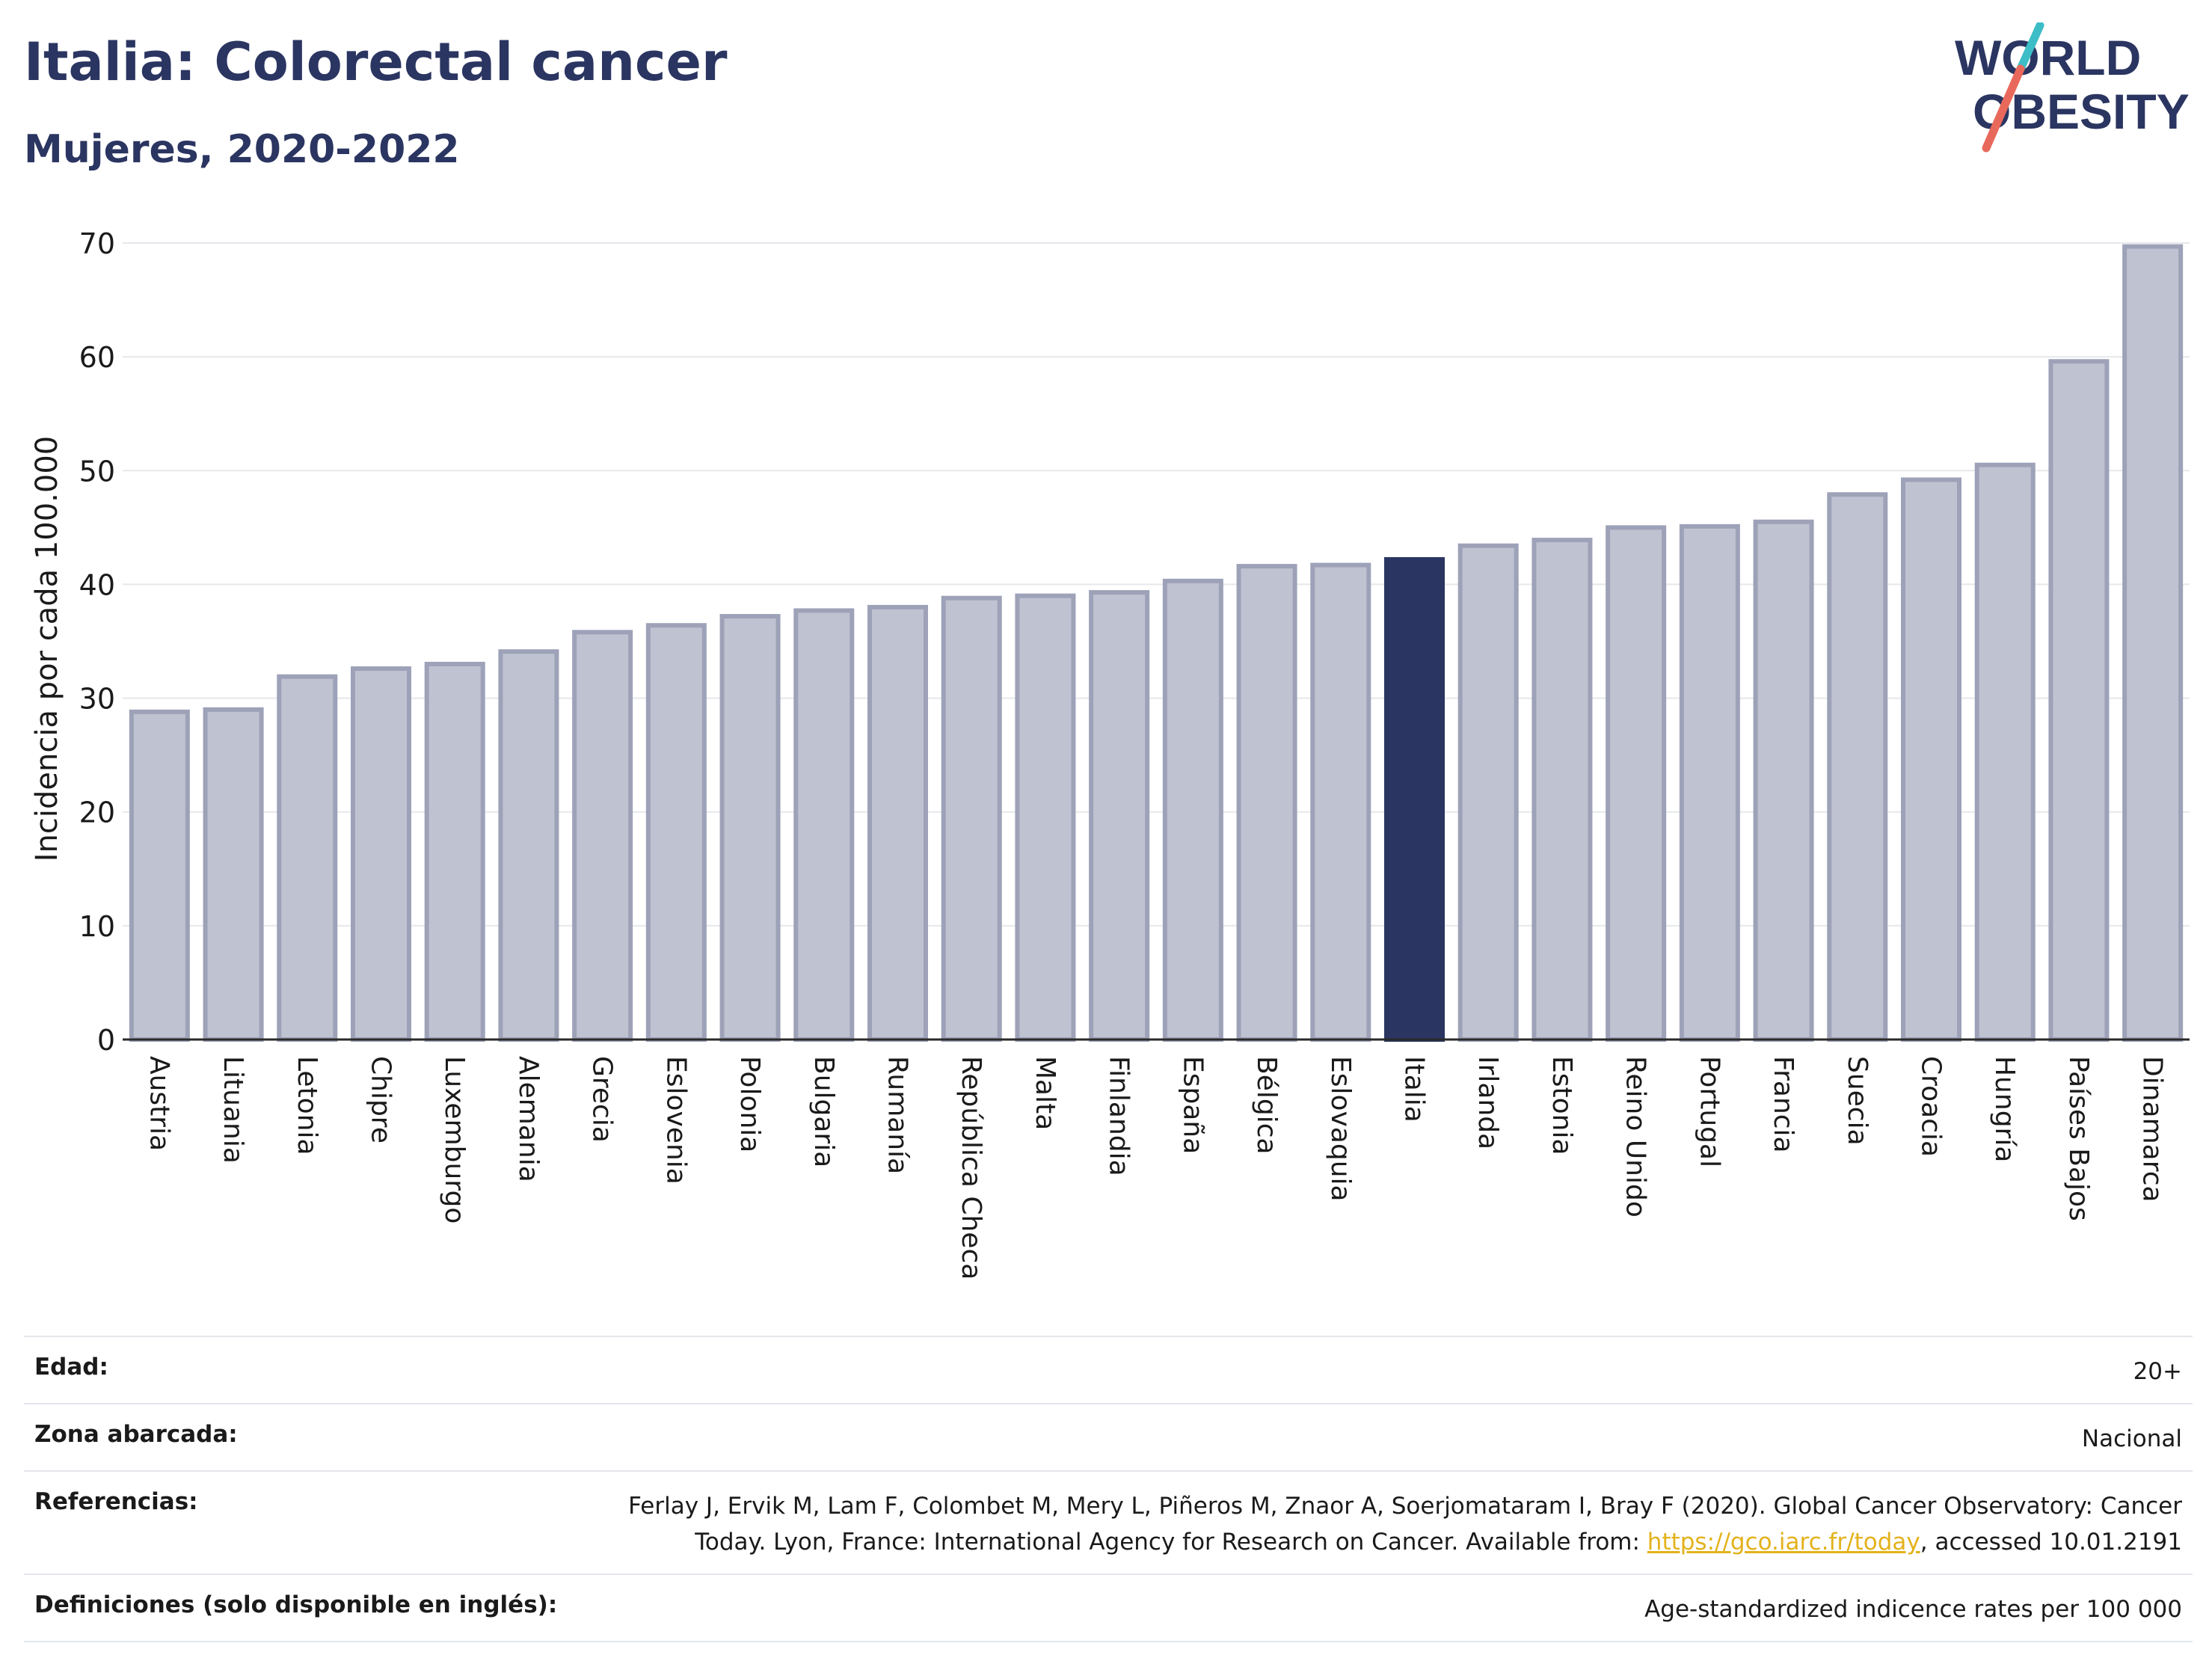  I want to click on chart-subtitle: Mujeres, 2020-2022, so click(242, 149).